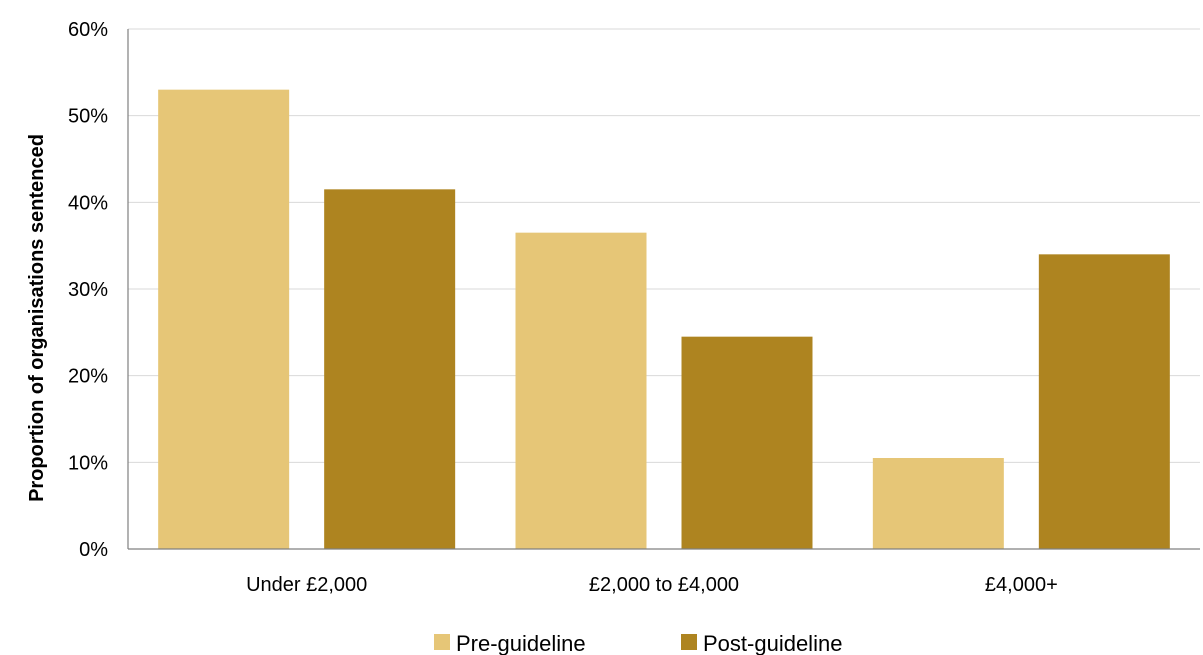  I want to click on y-tick-labels: 0% 10% 20% 30% 40% 50% 60%, so click(88, 290).